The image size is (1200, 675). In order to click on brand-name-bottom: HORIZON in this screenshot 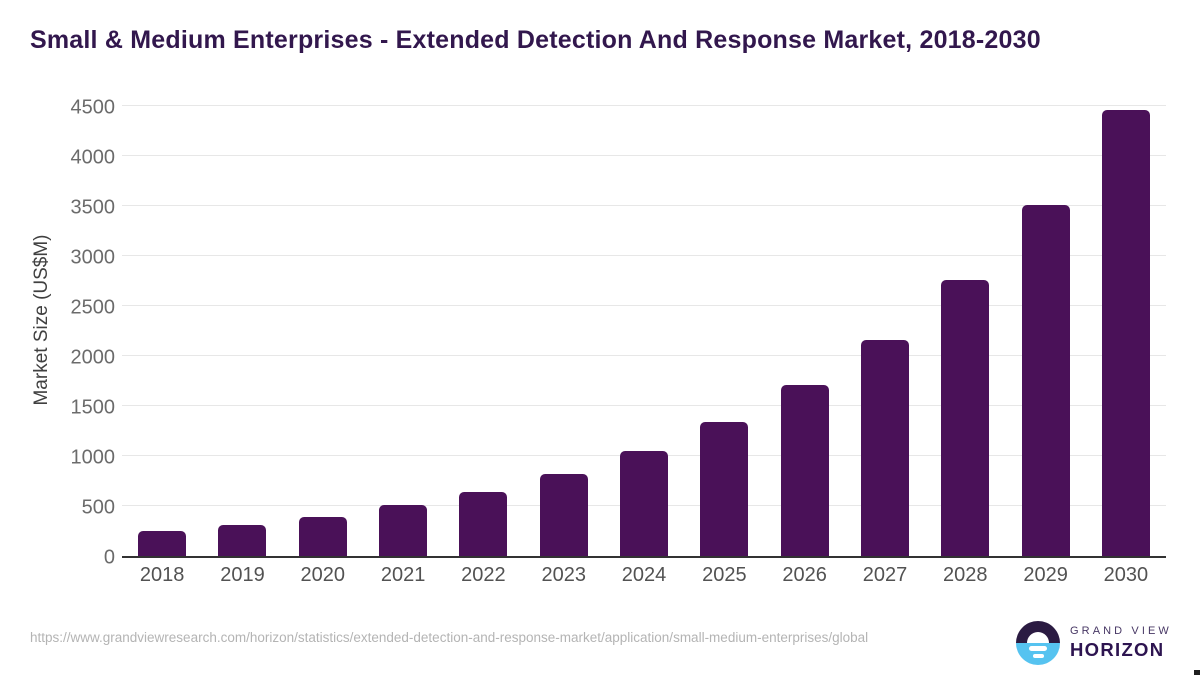, I will do `click(1117, 649)`.